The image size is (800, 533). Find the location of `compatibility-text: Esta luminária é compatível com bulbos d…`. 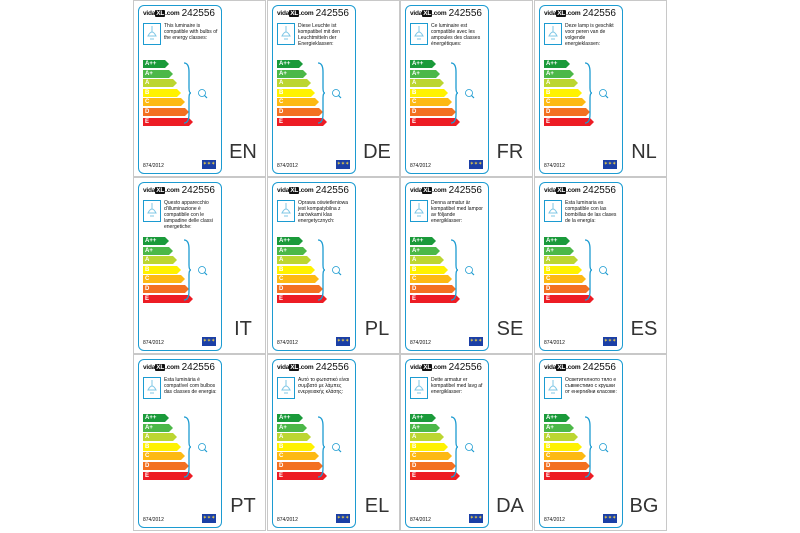

compatibility-text: Esta luminária é compatível com bulbos d… is located at coordinates (190, 386).